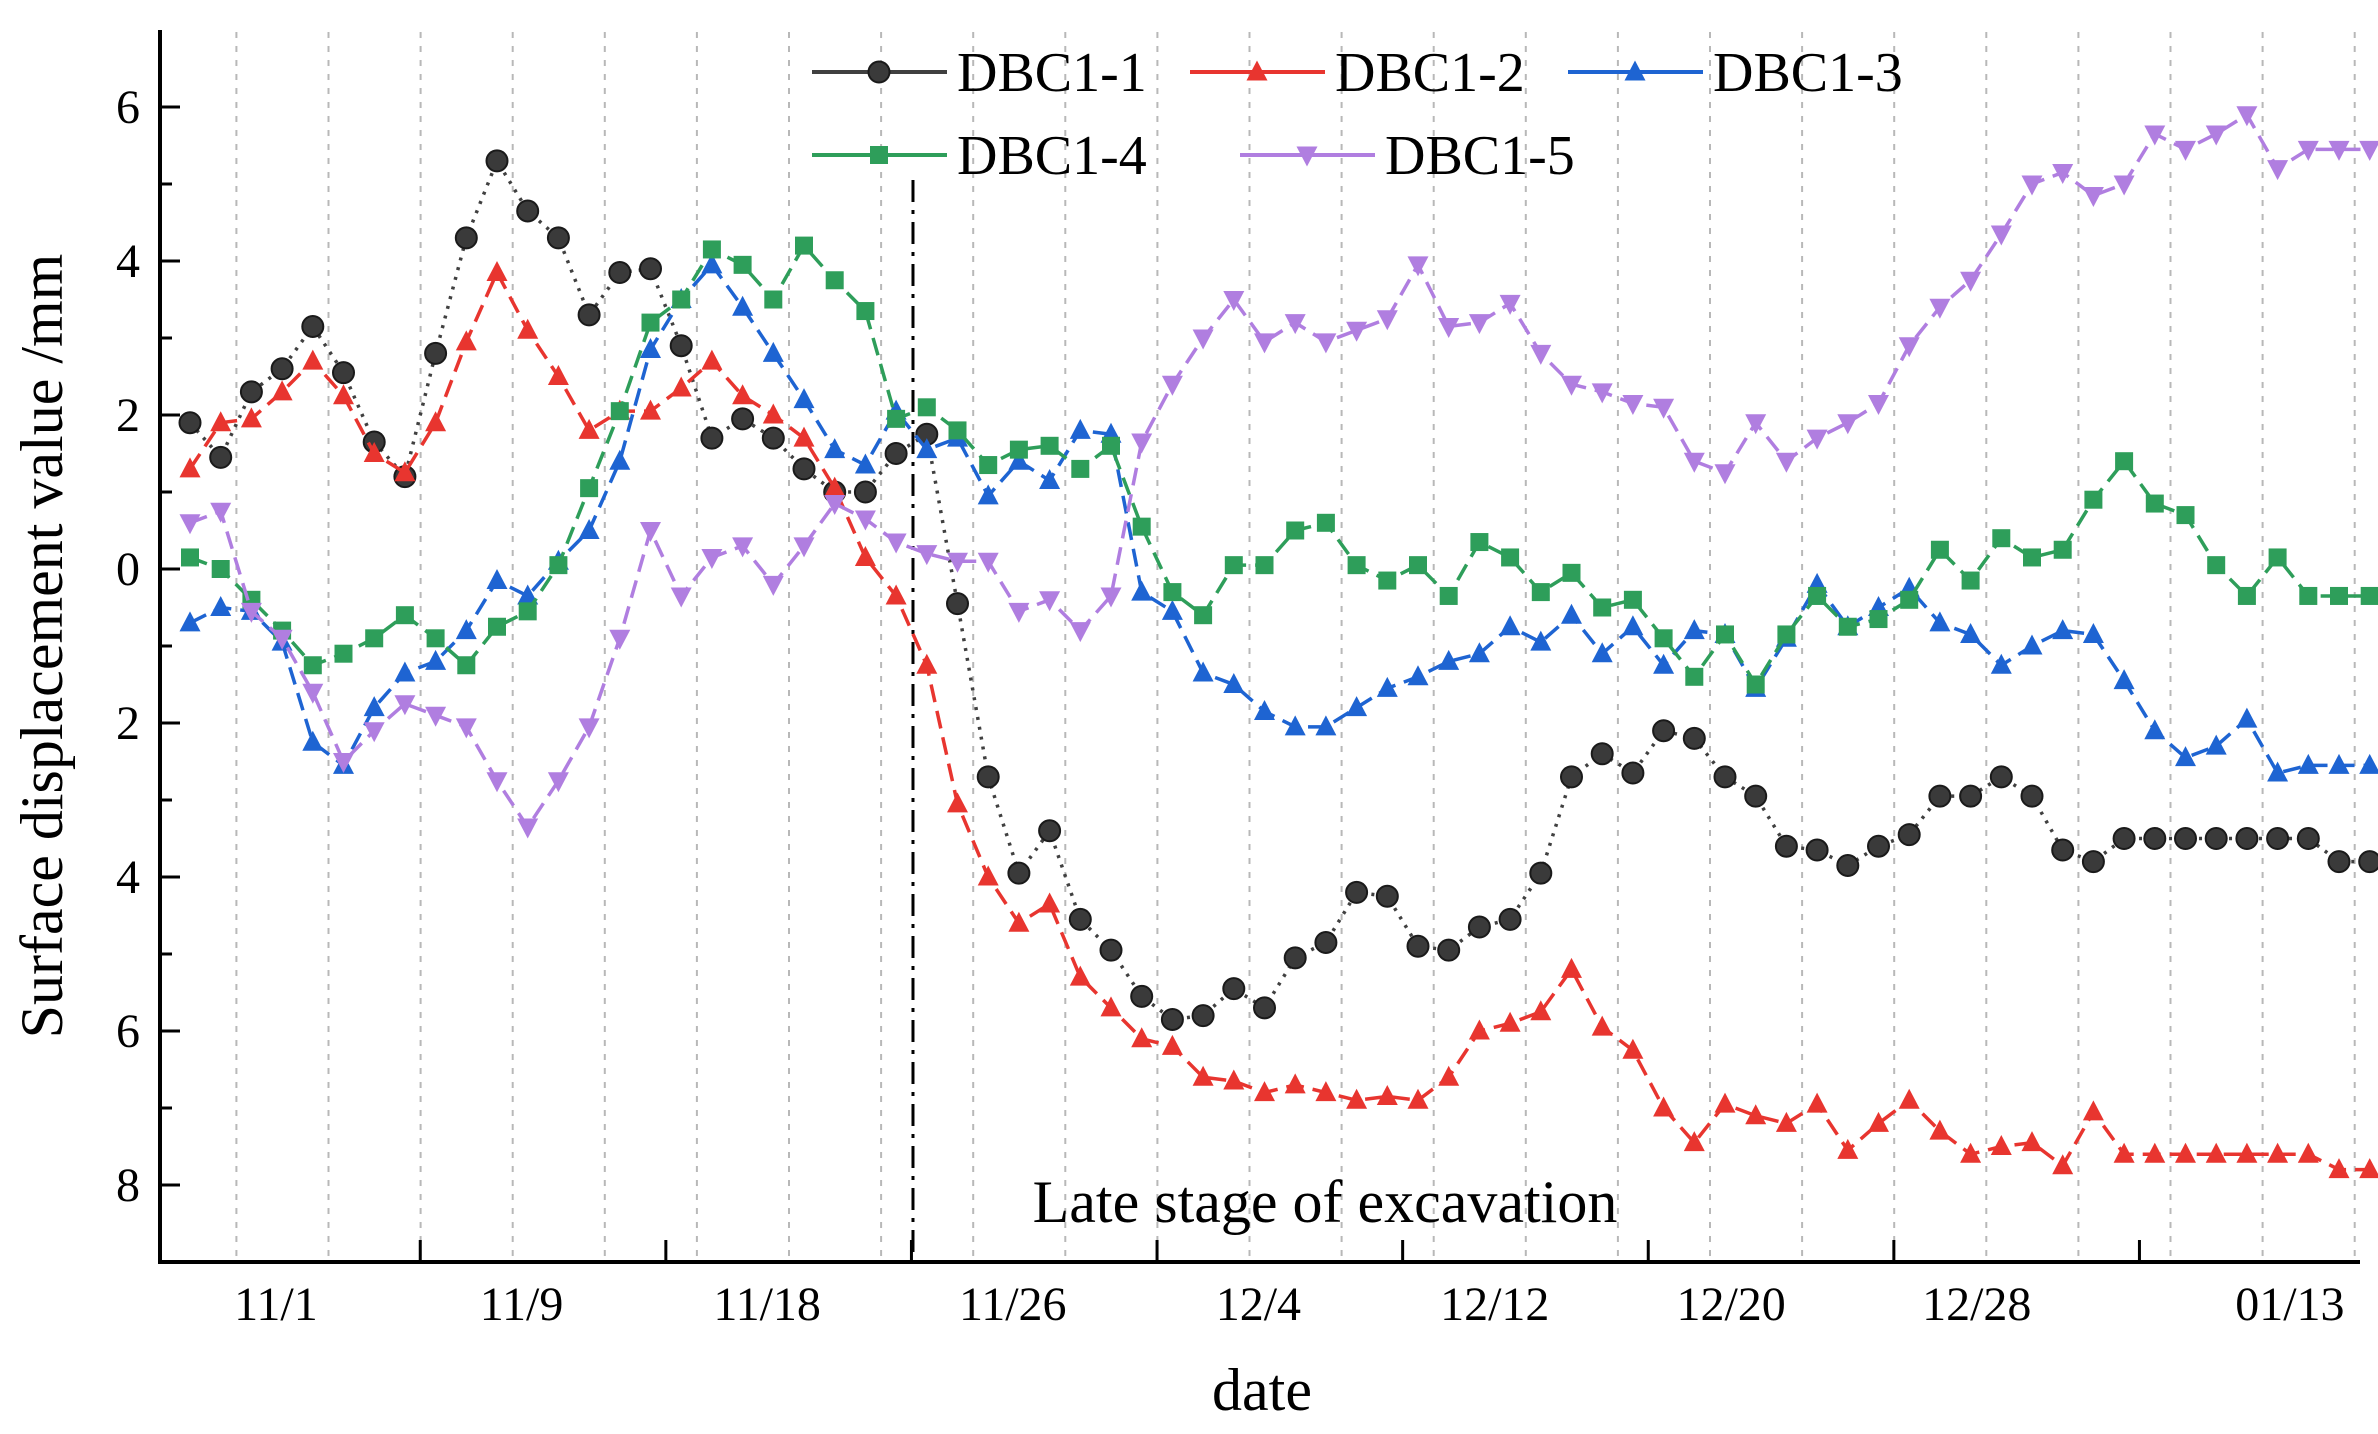  Describe the element at coordinates (1258, 1304) in the screenshot. I see `x-tick-label: 12/4` at that location.